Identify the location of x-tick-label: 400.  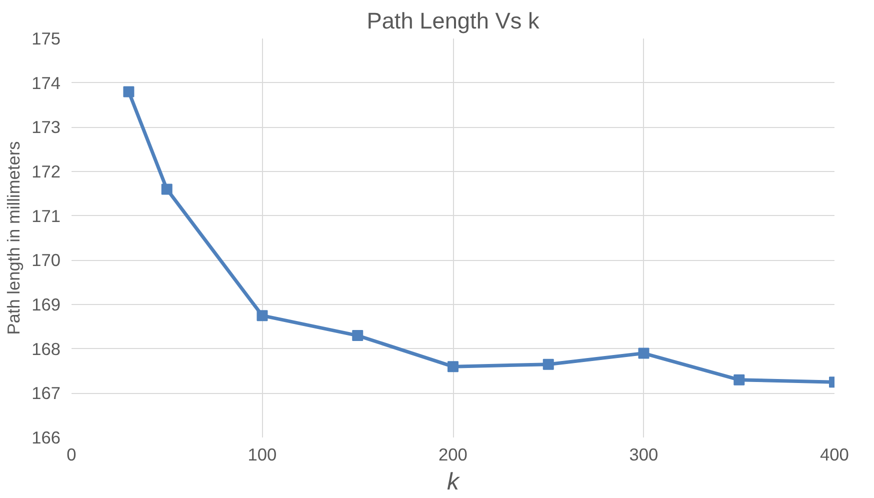
(834, 454).